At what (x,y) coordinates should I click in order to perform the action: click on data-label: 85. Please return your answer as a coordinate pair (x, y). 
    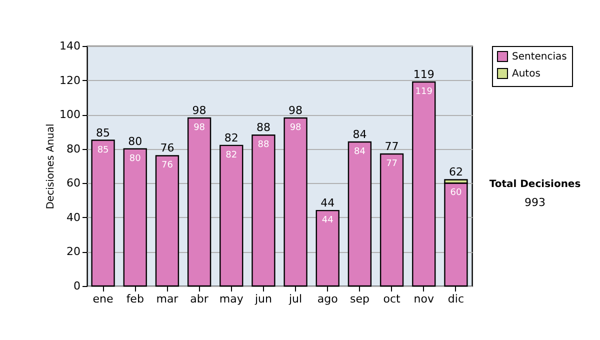
    Looking at the image, I should click on (103, 150).